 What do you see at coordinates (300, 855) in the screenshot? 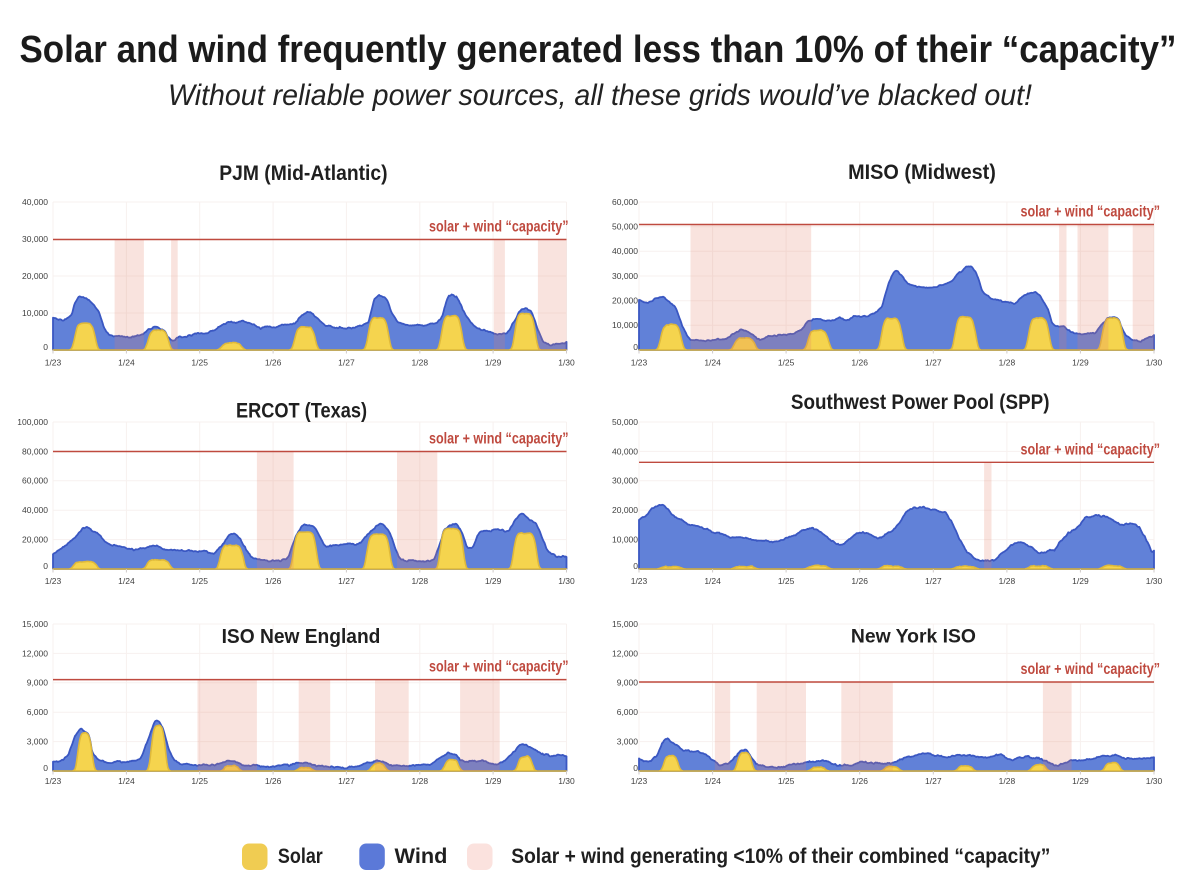
I see `svg-text: Solar` at bounding box center [300, 855].